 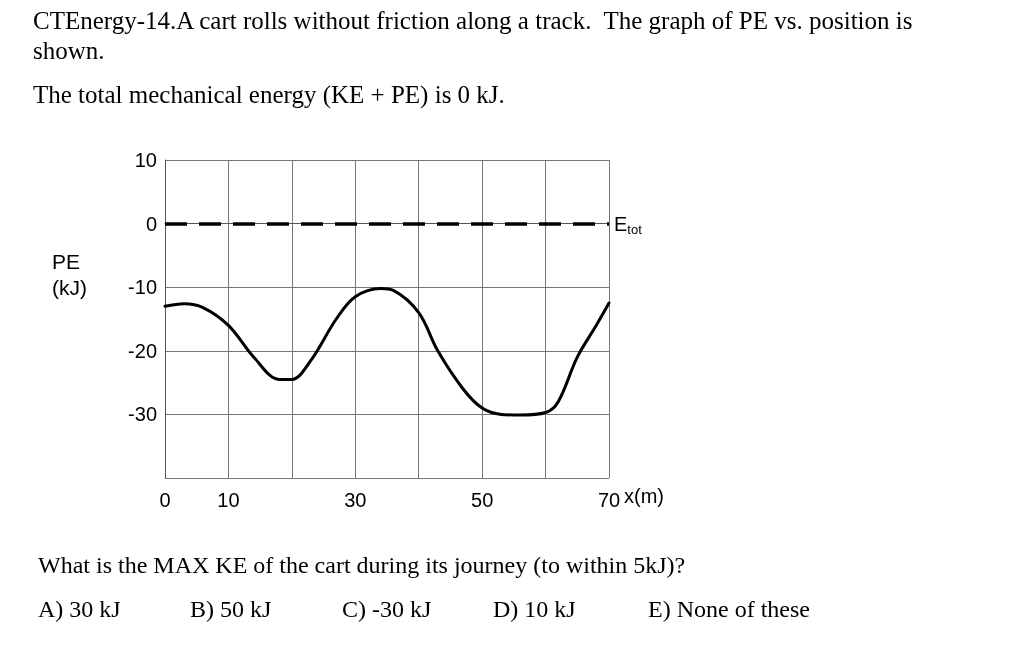 What do you see at coordinates (79, 609) in the screenshot?
I see `text: A) 30 kJ` at bounding box center [79, 609].